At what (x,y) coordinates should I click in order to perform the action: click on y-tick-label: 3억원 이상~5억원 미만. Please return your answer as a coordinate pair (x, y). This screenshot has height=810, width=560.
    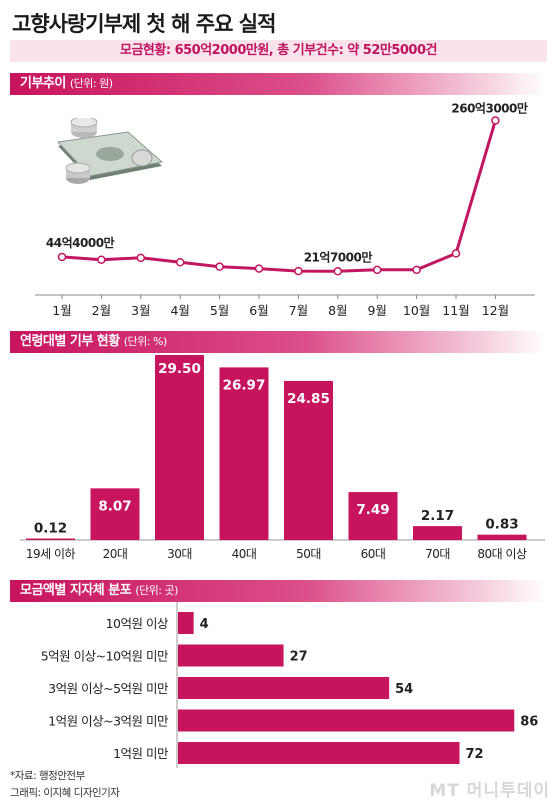
    Looking at the image, I should click on (108, 688).